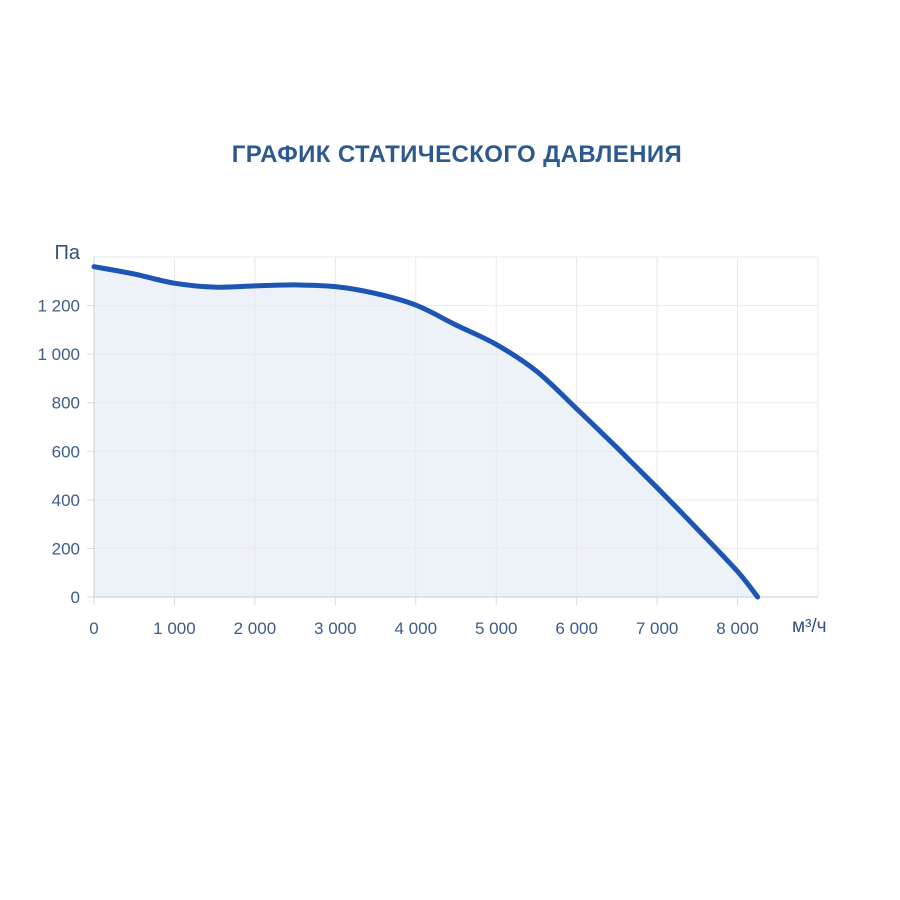 The height and width of the screenshot is (900, 900). I want to click on x-tick-label: 6 000, so click(576, 628).